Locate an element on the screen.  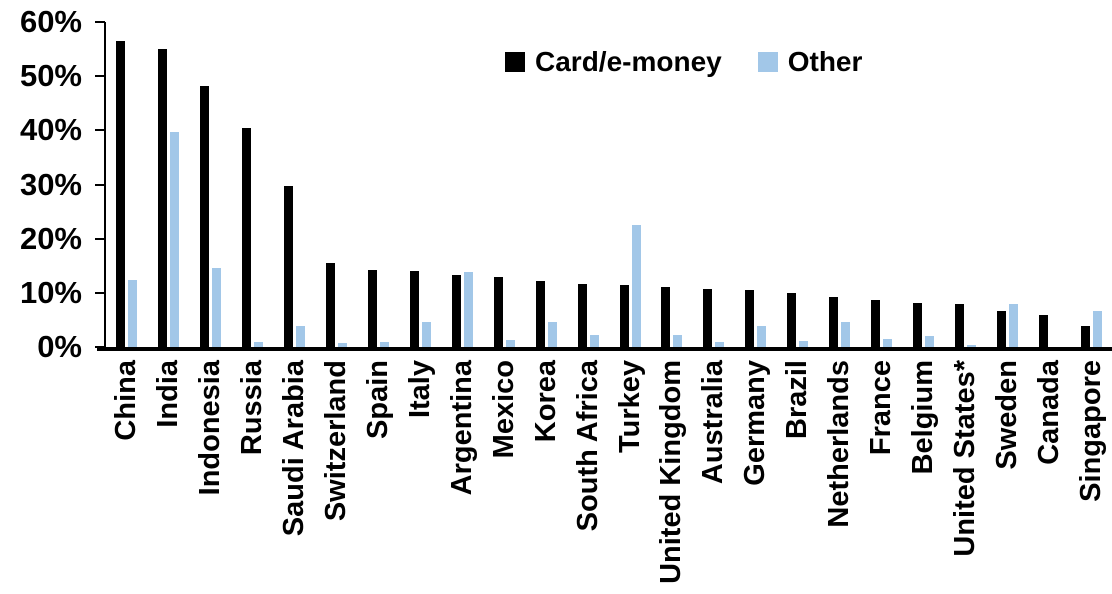
category-bar-group-brazil is located at coordinates (798, 184).